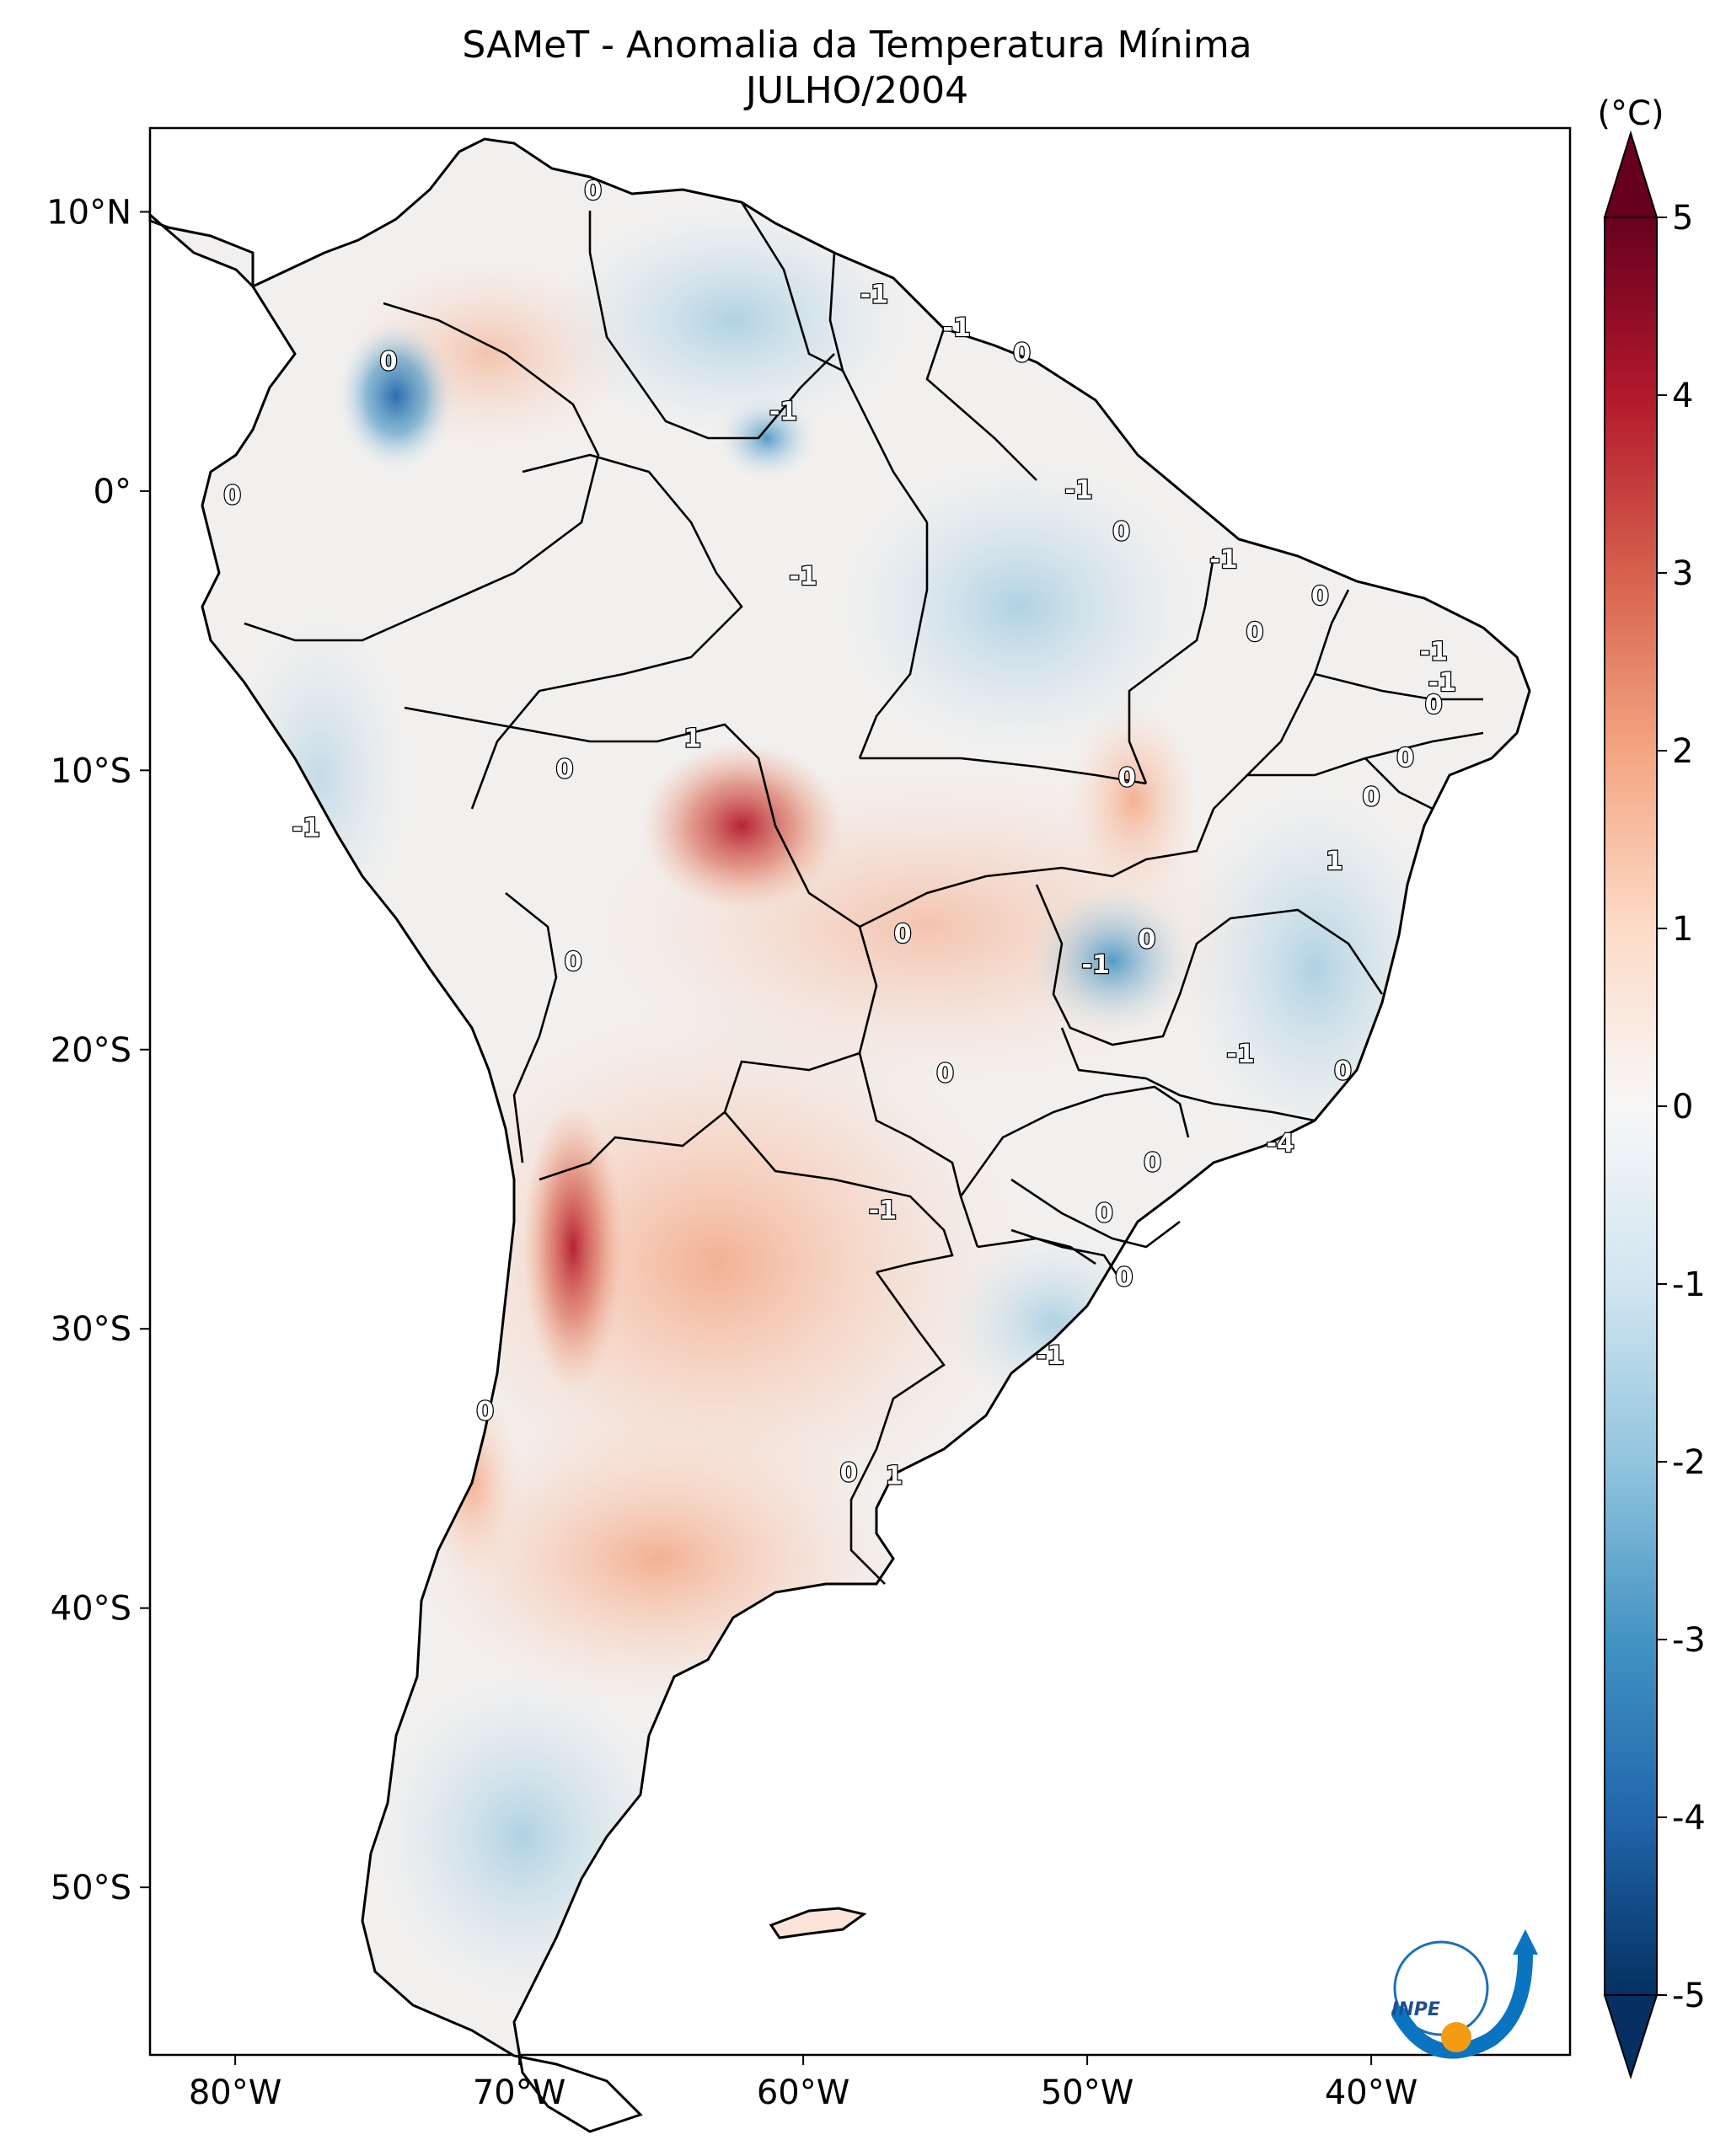  I want to click on colorbar-tick-label: 1, so click(1682, 929).